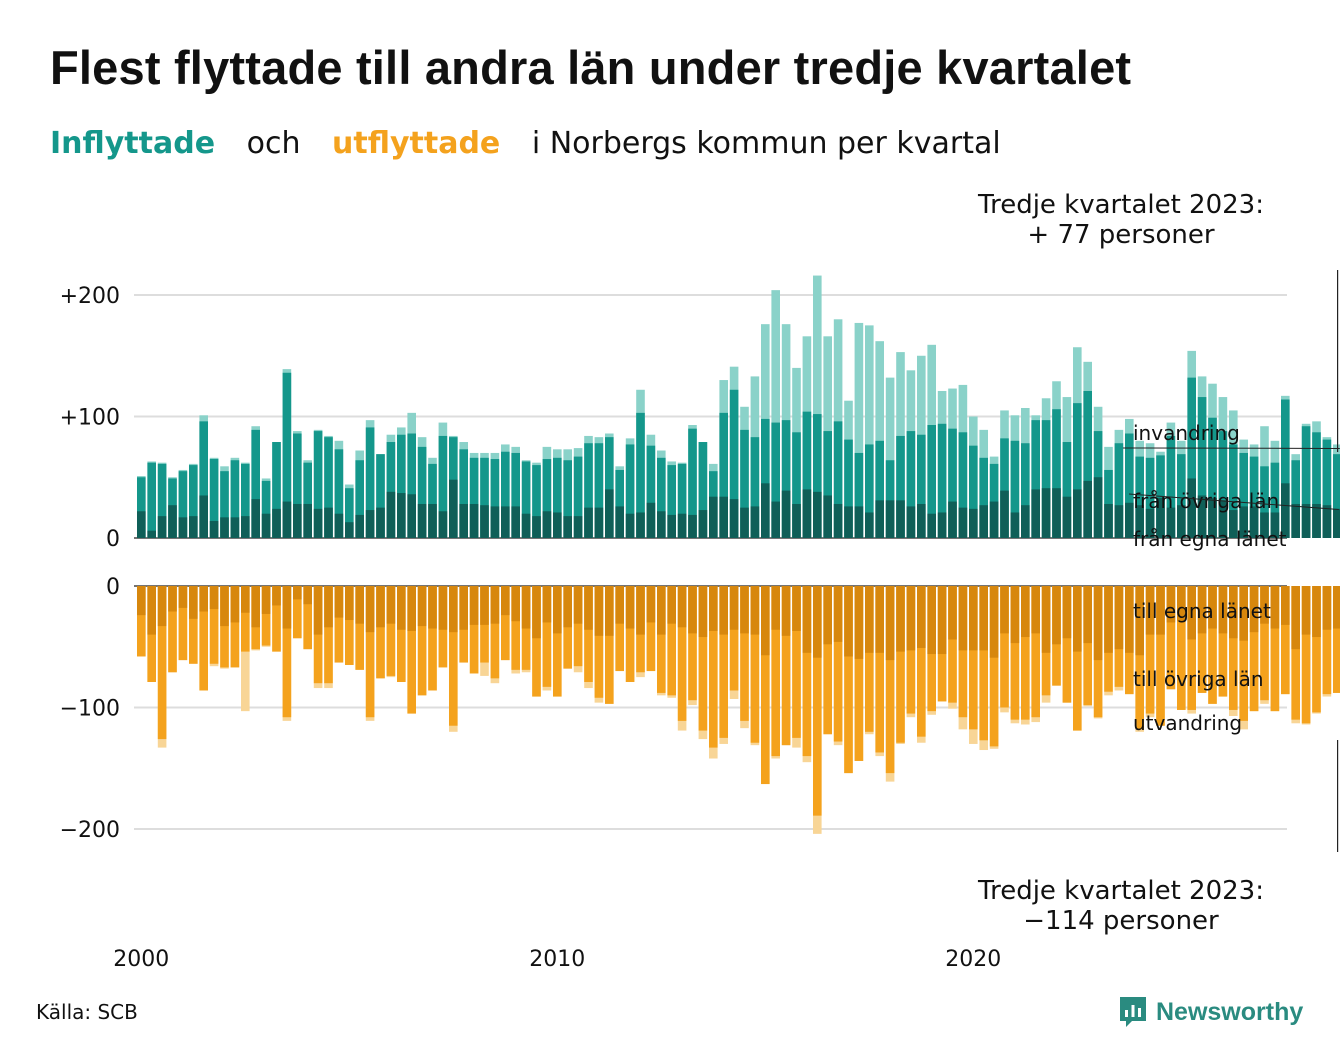 The image size is (1340, 1060). Describe the element at coordinates (973, 959) in the screenshot. I see `x-tick-label: 2020` at that location.